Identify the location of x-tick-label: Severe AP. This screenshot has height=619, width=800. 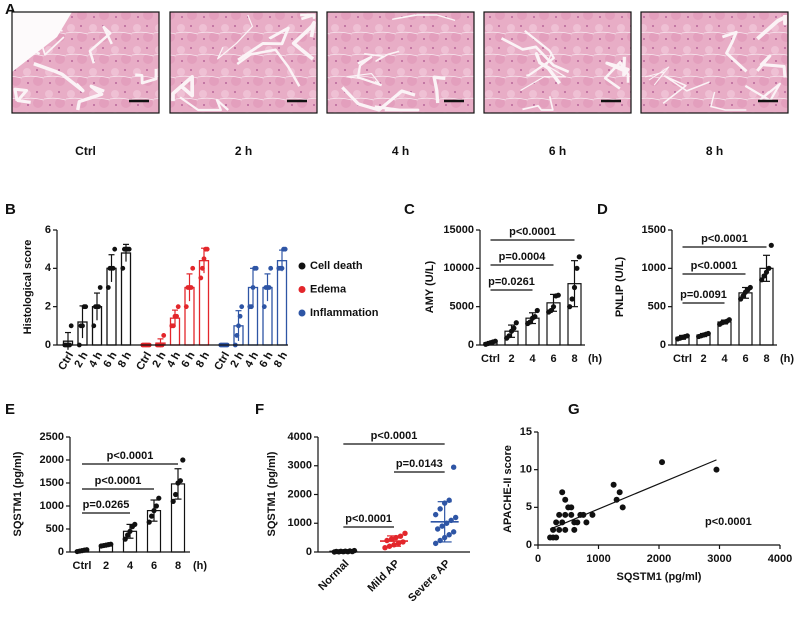
(429, 581).